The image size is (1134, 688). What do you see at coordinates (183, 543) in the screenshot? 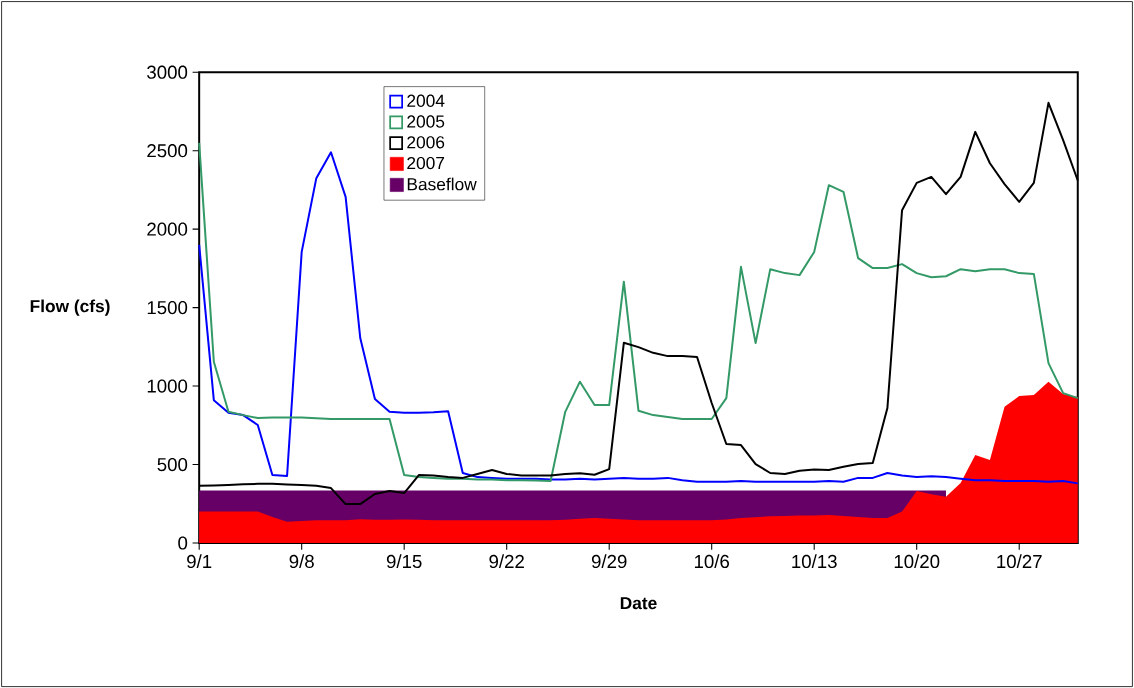
I see `y-tick-label: 0` at bounding box center [183, 543].